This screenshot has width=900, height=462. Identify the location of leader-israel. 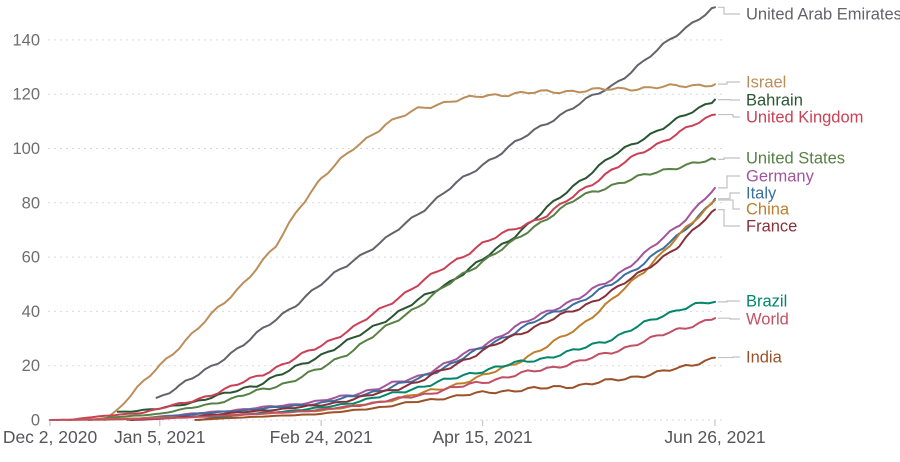
(729, 83).